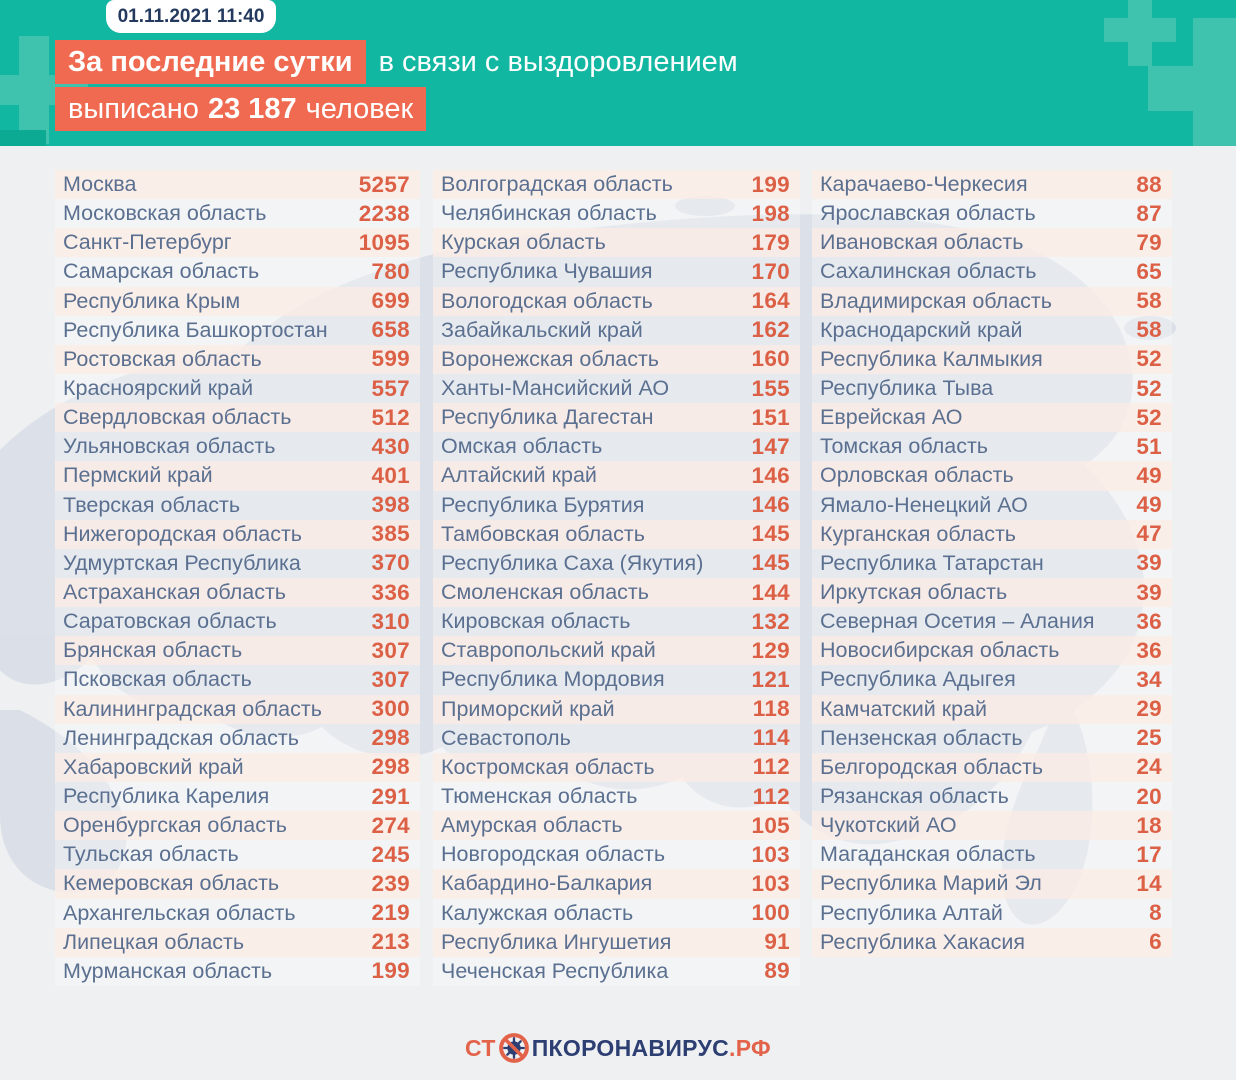 This screenshot has width=1236, height=1080. What do you see at coordinates (550, 358) in the screenshot?
I see `region-name: Воронежская область` at bounding box center [550, 358].